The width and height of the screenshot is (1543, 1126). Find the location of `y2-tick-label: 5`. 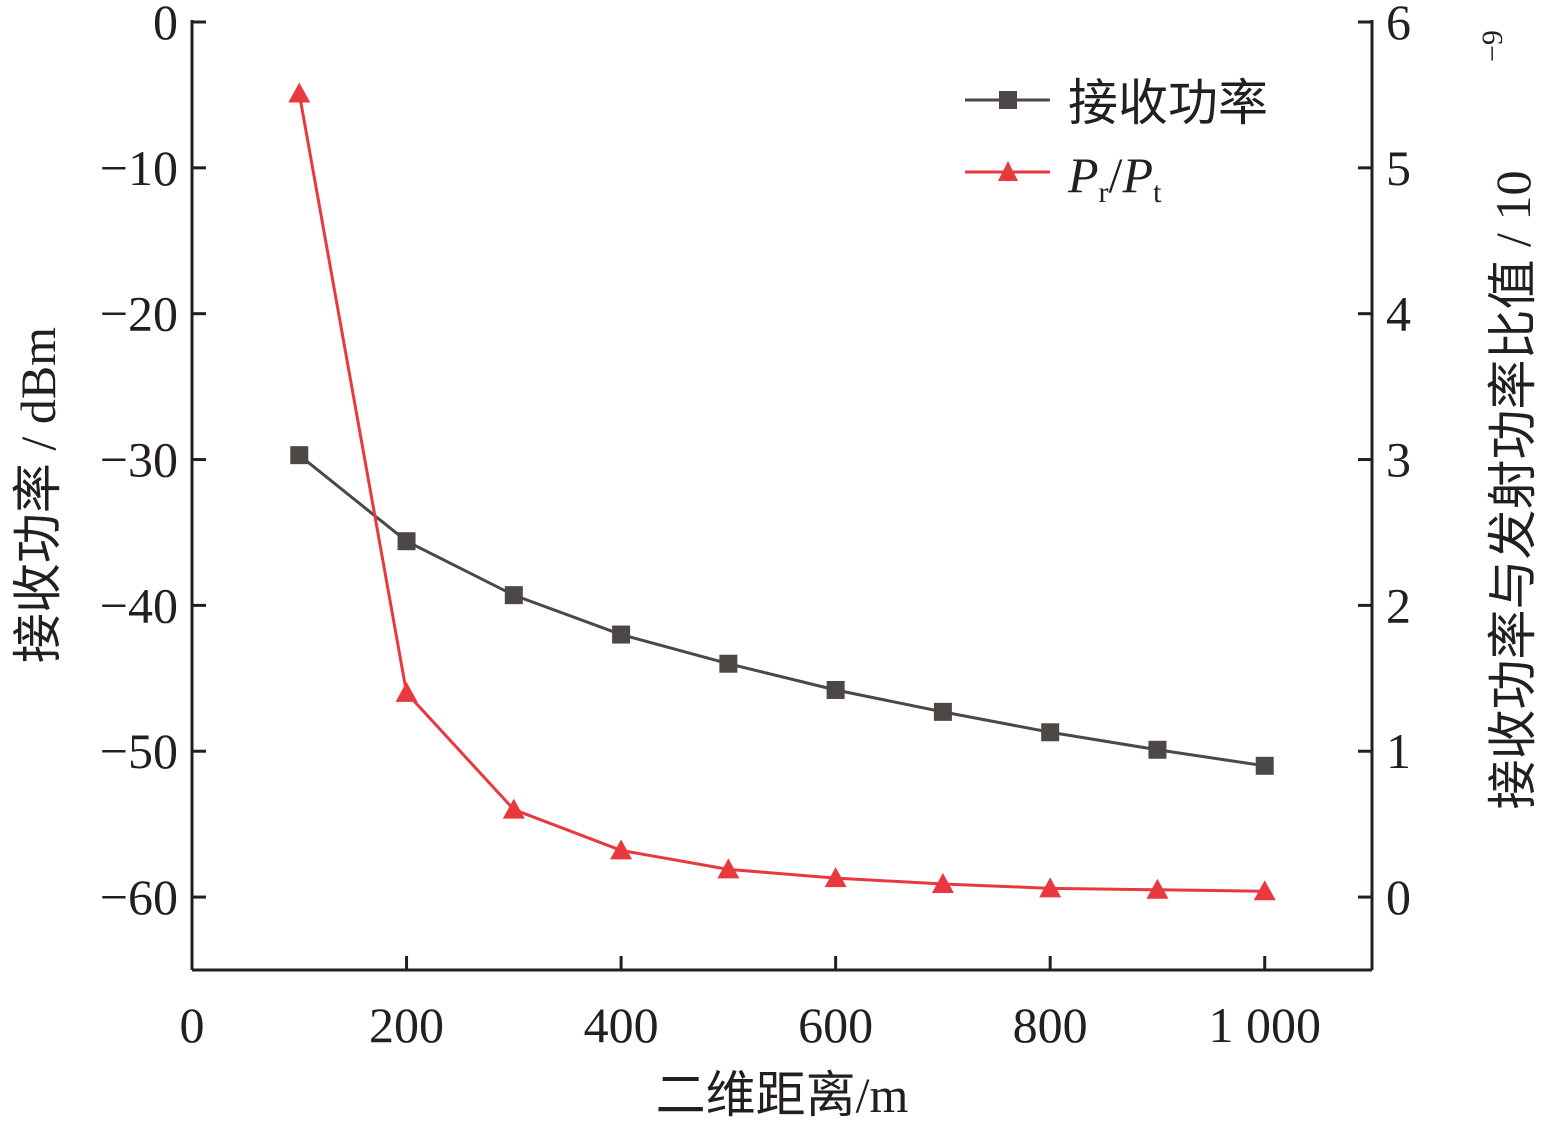

y2-tick-label: 5 is located at coordinates (1398, 168).